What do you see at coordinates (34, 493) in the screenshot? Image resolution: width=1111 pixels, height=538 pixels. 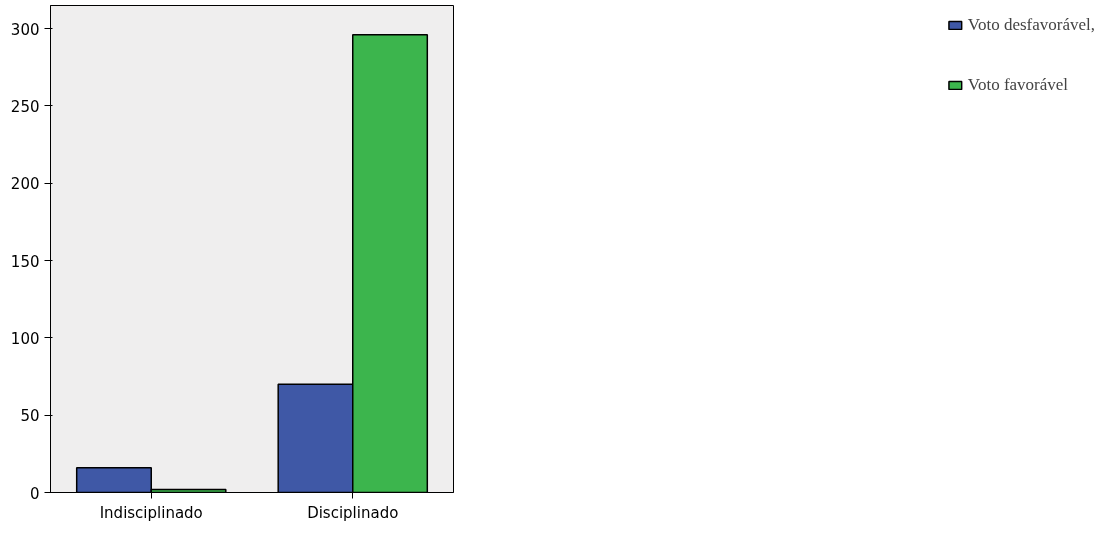 I see `y-tick-label: 0` at bounding box center [34, 493].